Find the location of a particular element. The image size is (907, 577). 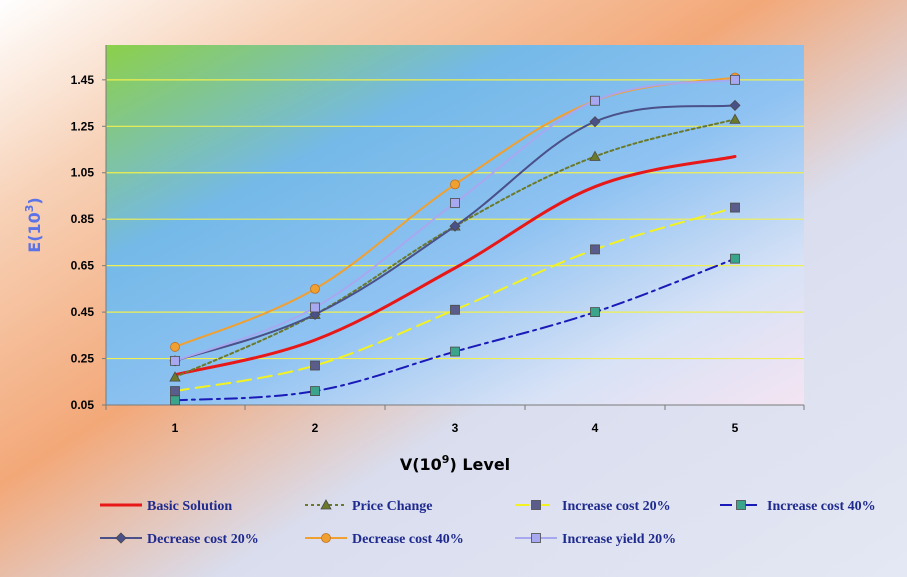

legend-label-6: Increase yield 20% is located at coordinates (619, 539).